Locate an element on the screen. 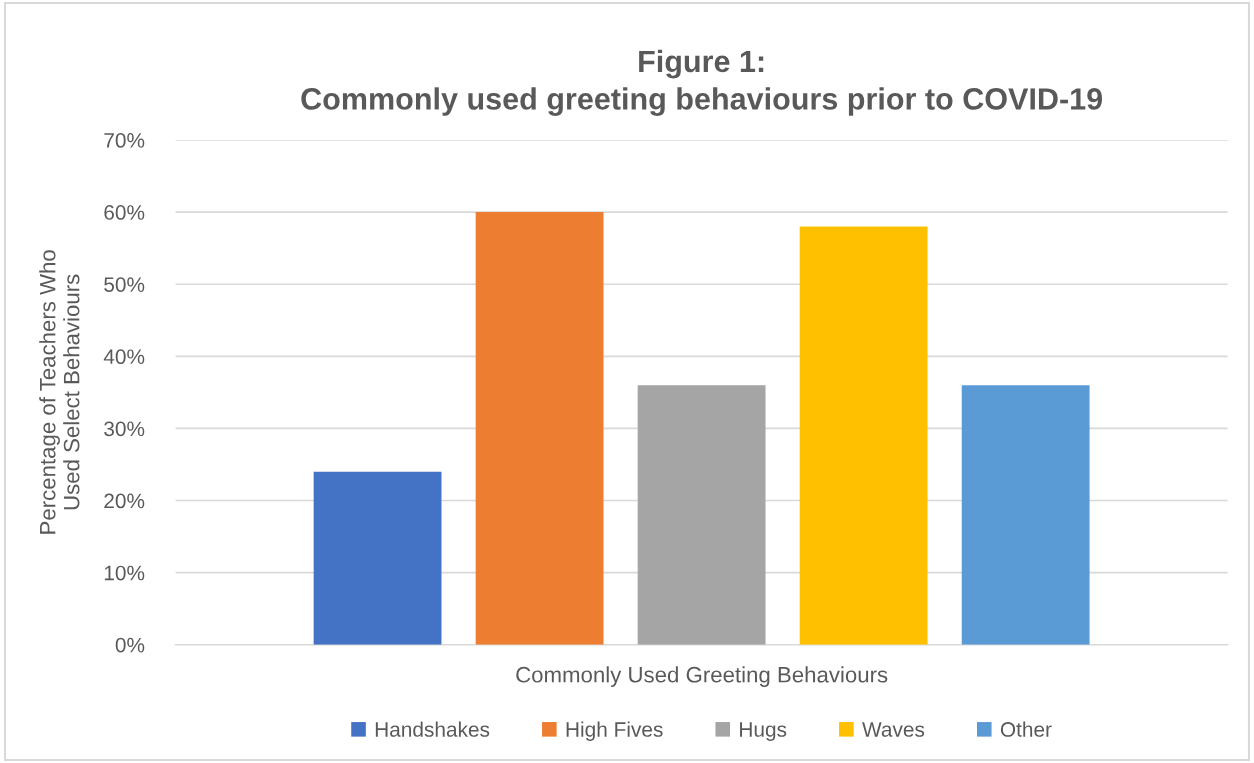 The image size is (1254, 763). y-tick-label: 50% is located at coordinates (124, 284).